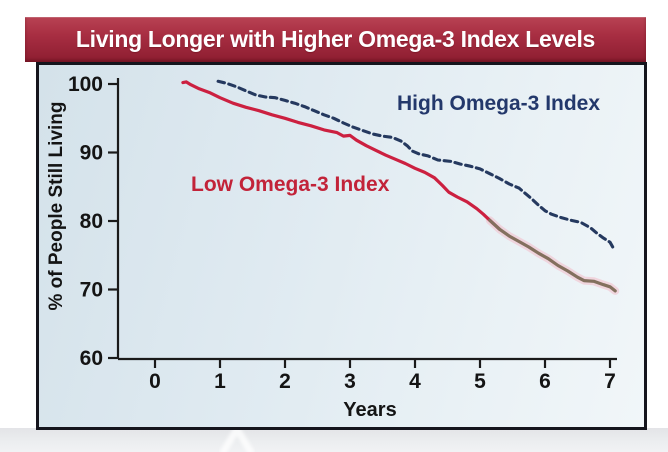 Image resolution: width=668 pixels, height=452 pixels. What do you see at coordinates (499, 103) in the screenshot?
I see `series-label-high-omega3: High Omega-3 Index` at bounding box center [499, 103].